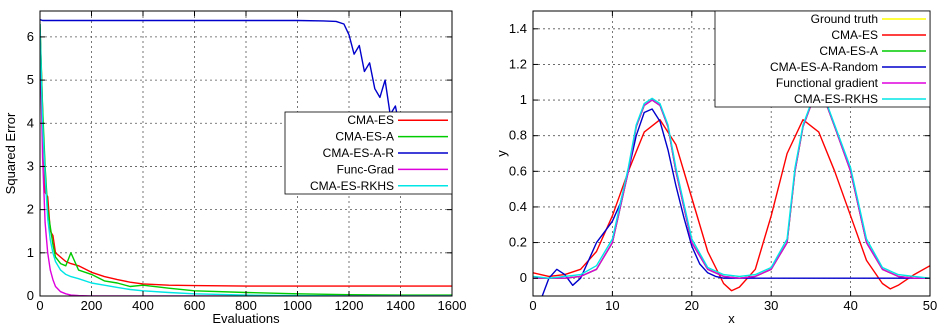 This screenshot has height=326, width=940. What do you see at coordinates (246, 318) in the screenshot?
I see `x-axis-label: Evaluations` at bounding box center [246, 318].